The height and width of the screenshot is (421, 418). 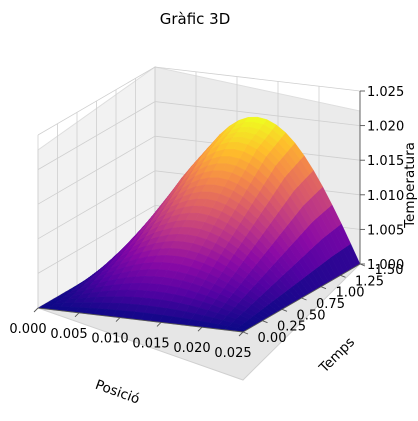 I want to click on y-tick-label: 0.75, so click(x=330, y=304).